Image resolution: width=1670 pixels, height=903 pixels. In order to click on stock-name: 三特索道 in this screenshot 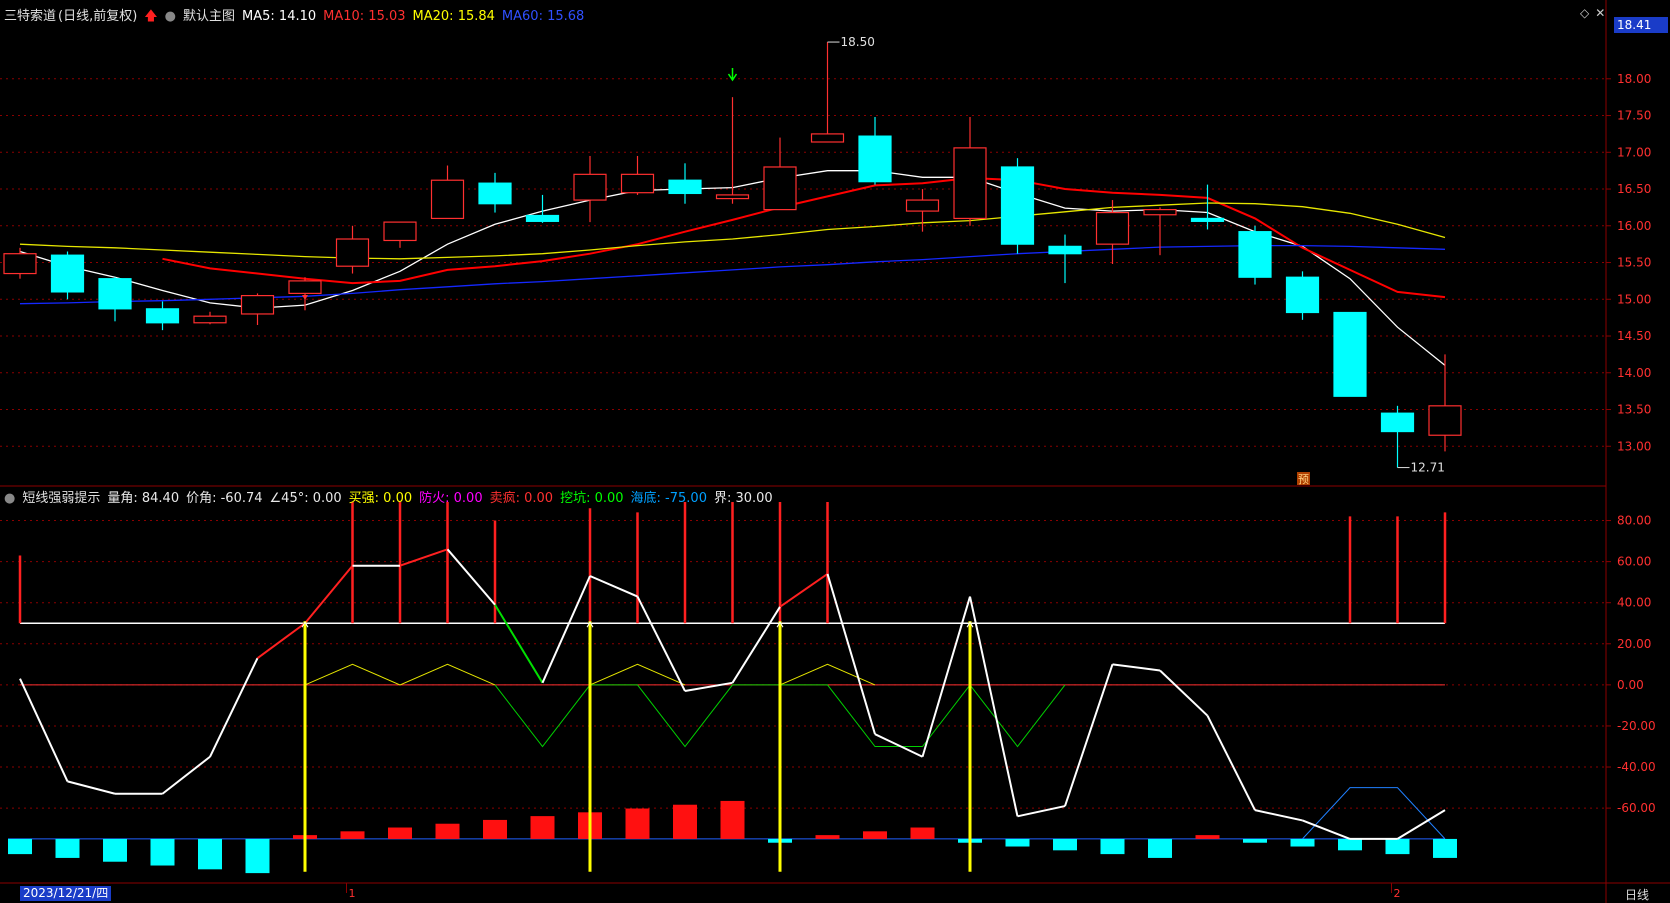, I will do `click(30, 16)`.